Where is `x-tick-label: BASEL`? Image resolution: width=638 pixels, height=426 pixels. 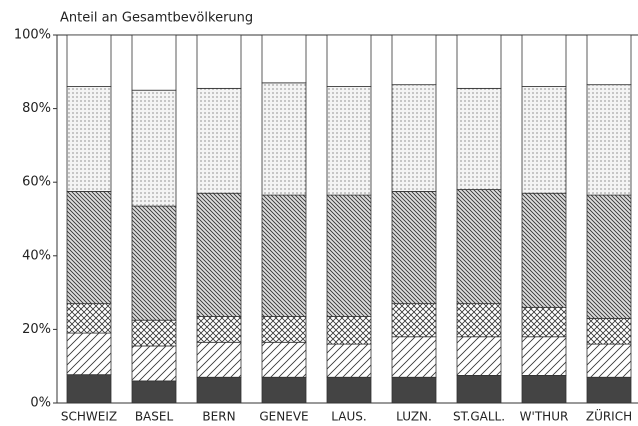
x-tick-label: BASEL is located at coordinates (154, 417).